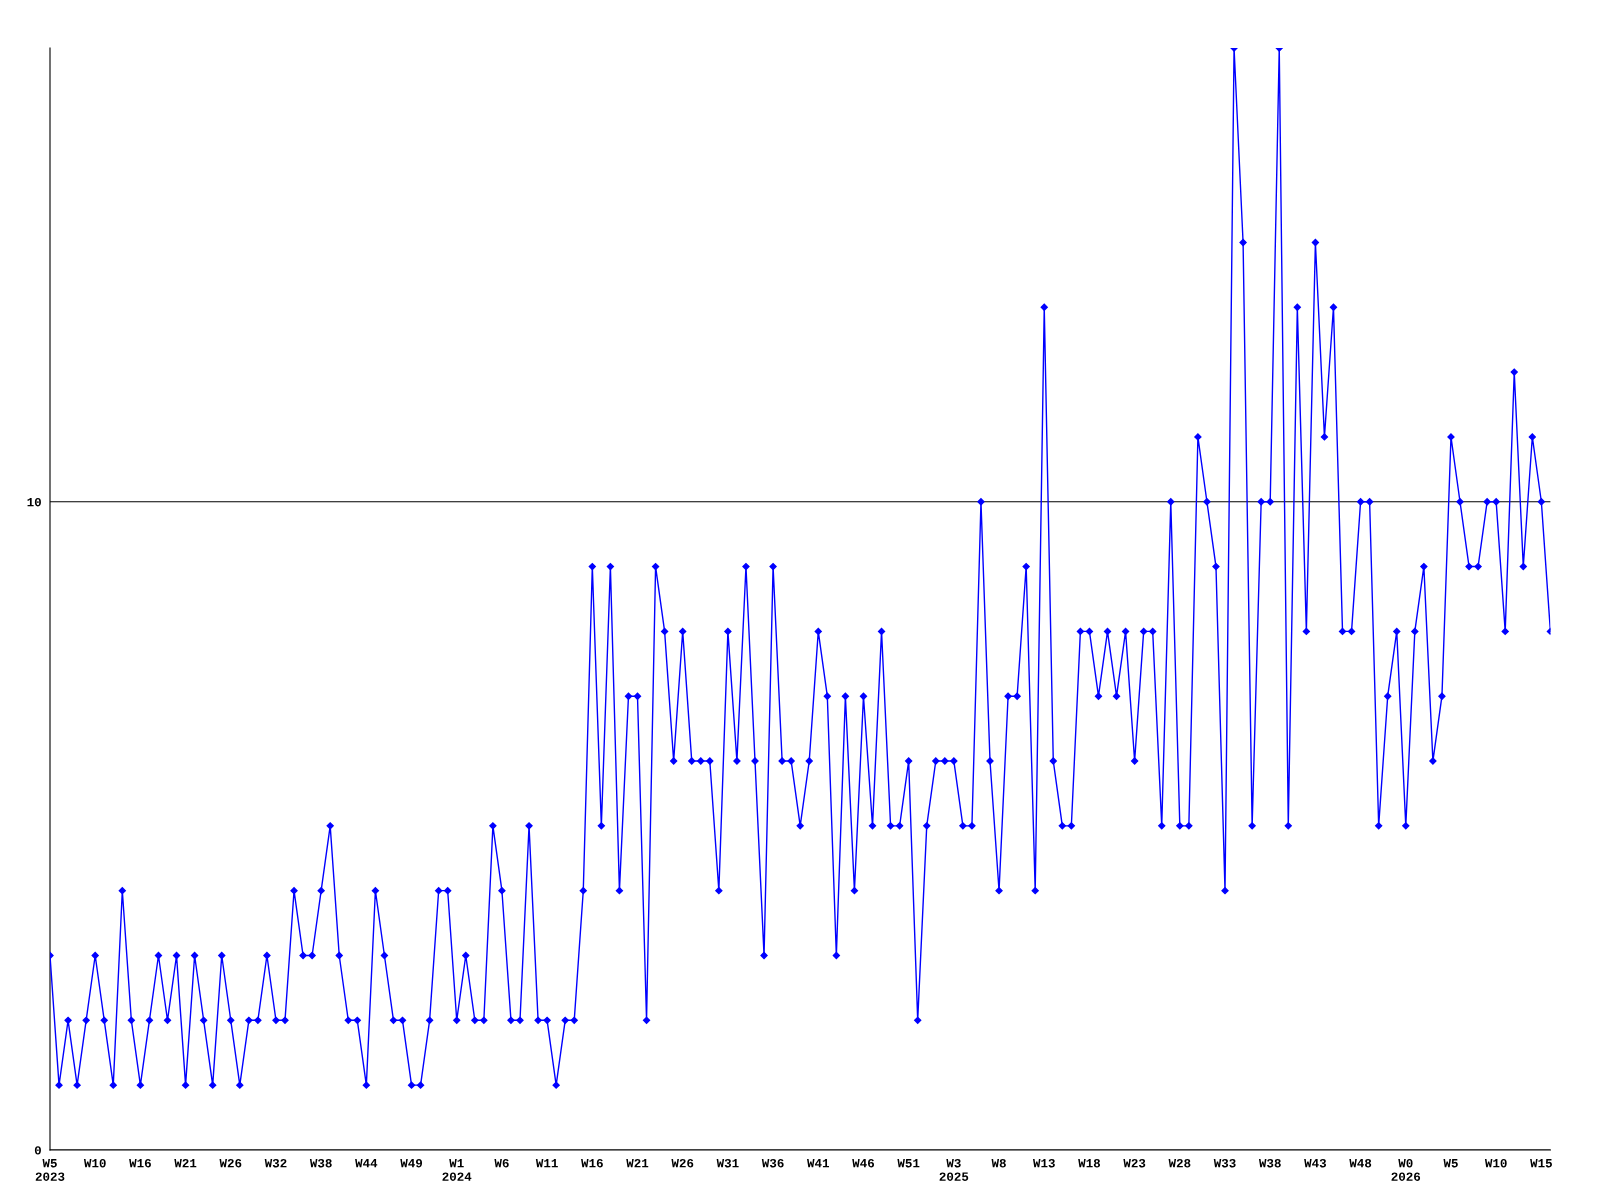  I want to click on x-tick-label: W46, so click(863, 1163).